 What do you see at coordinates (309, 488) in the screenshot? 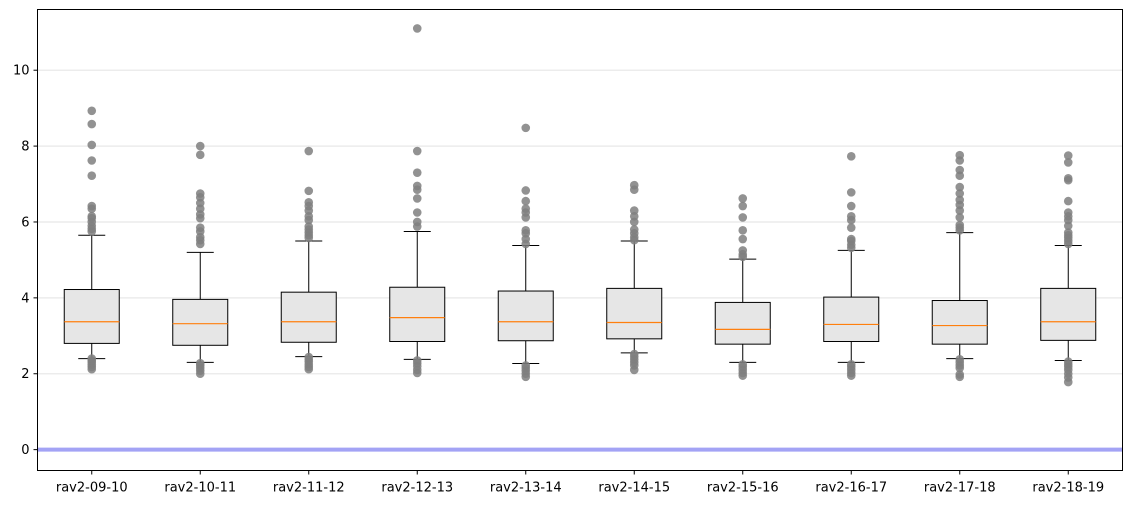
I see `x-tick-label: rav2-11-12` at bounding box center [309, 488].